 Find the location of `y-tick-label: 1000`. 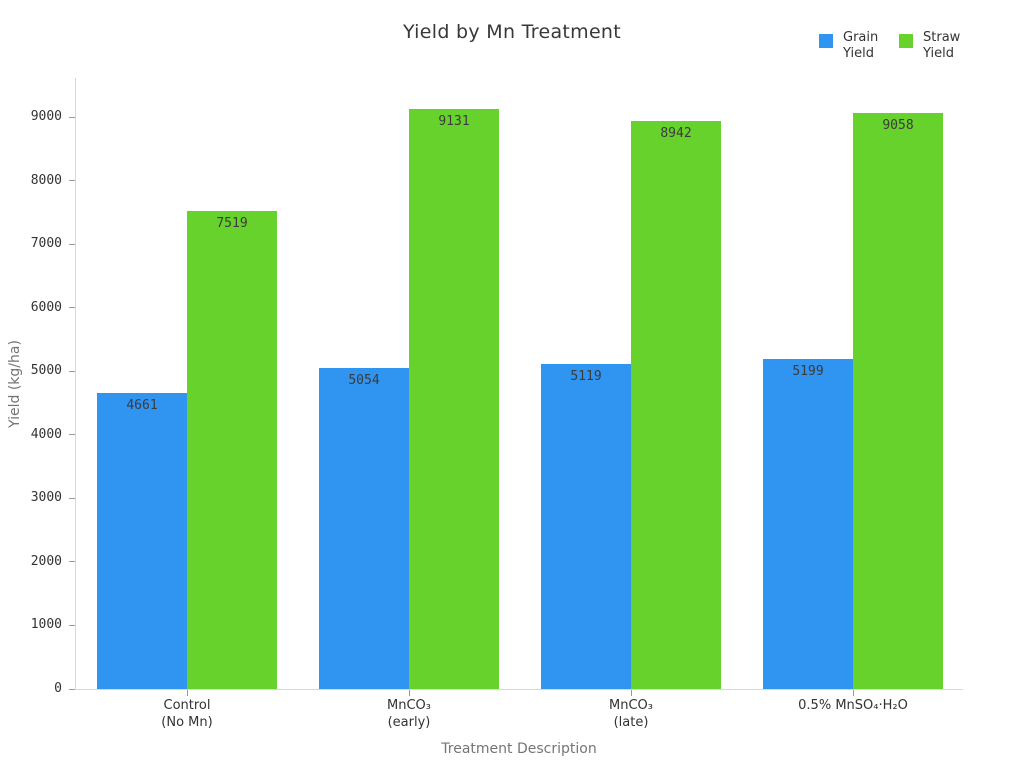

y-tick-label: 1000 is located at coordinates (46, 625).